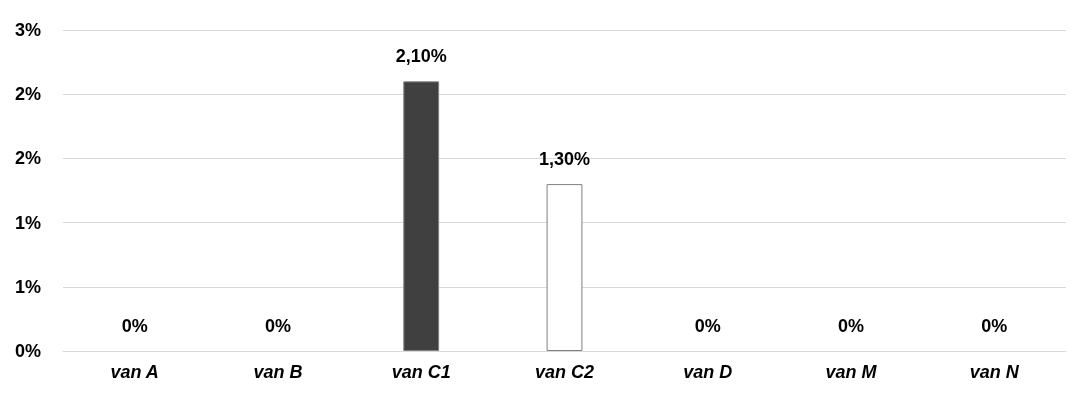 The image size is (1086, 405). I want to click on x-tick-label: van D, so click(708, 372).